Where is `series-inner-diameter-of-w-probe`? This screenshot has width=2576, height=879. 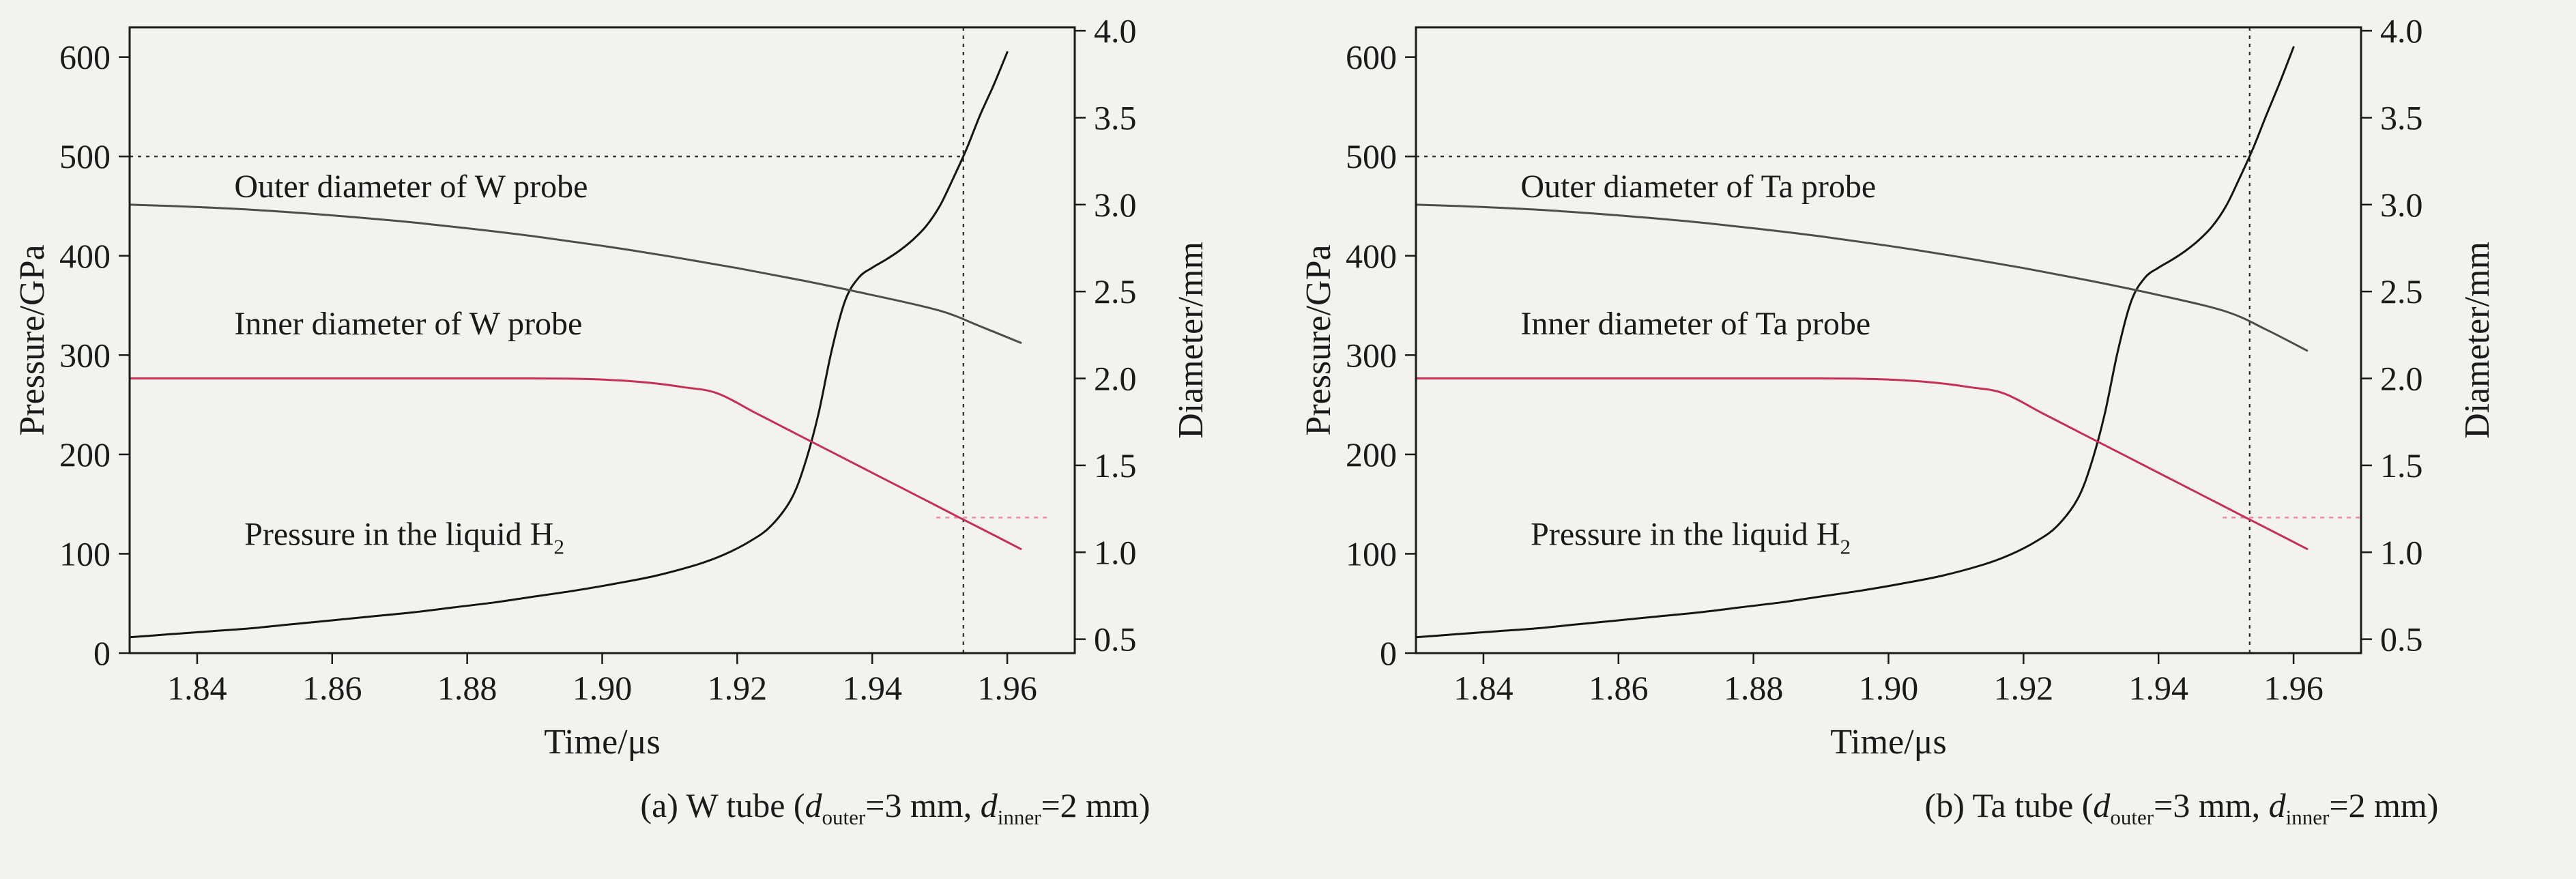
series-inner-diameter-of-w-probe is located at coordinates (575, 463).